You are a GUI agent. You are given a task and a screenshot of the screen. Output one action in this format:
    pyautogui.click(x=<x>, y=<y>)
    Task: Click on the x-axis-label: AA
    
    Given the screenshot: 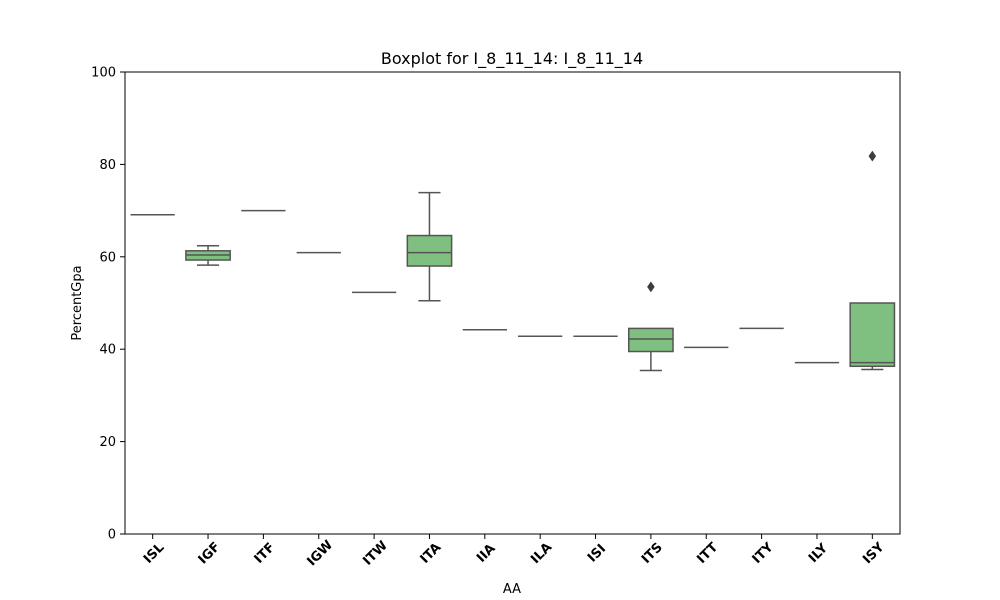 What is the action you would take?
    pyautogui.click(x=512, y=589)
    